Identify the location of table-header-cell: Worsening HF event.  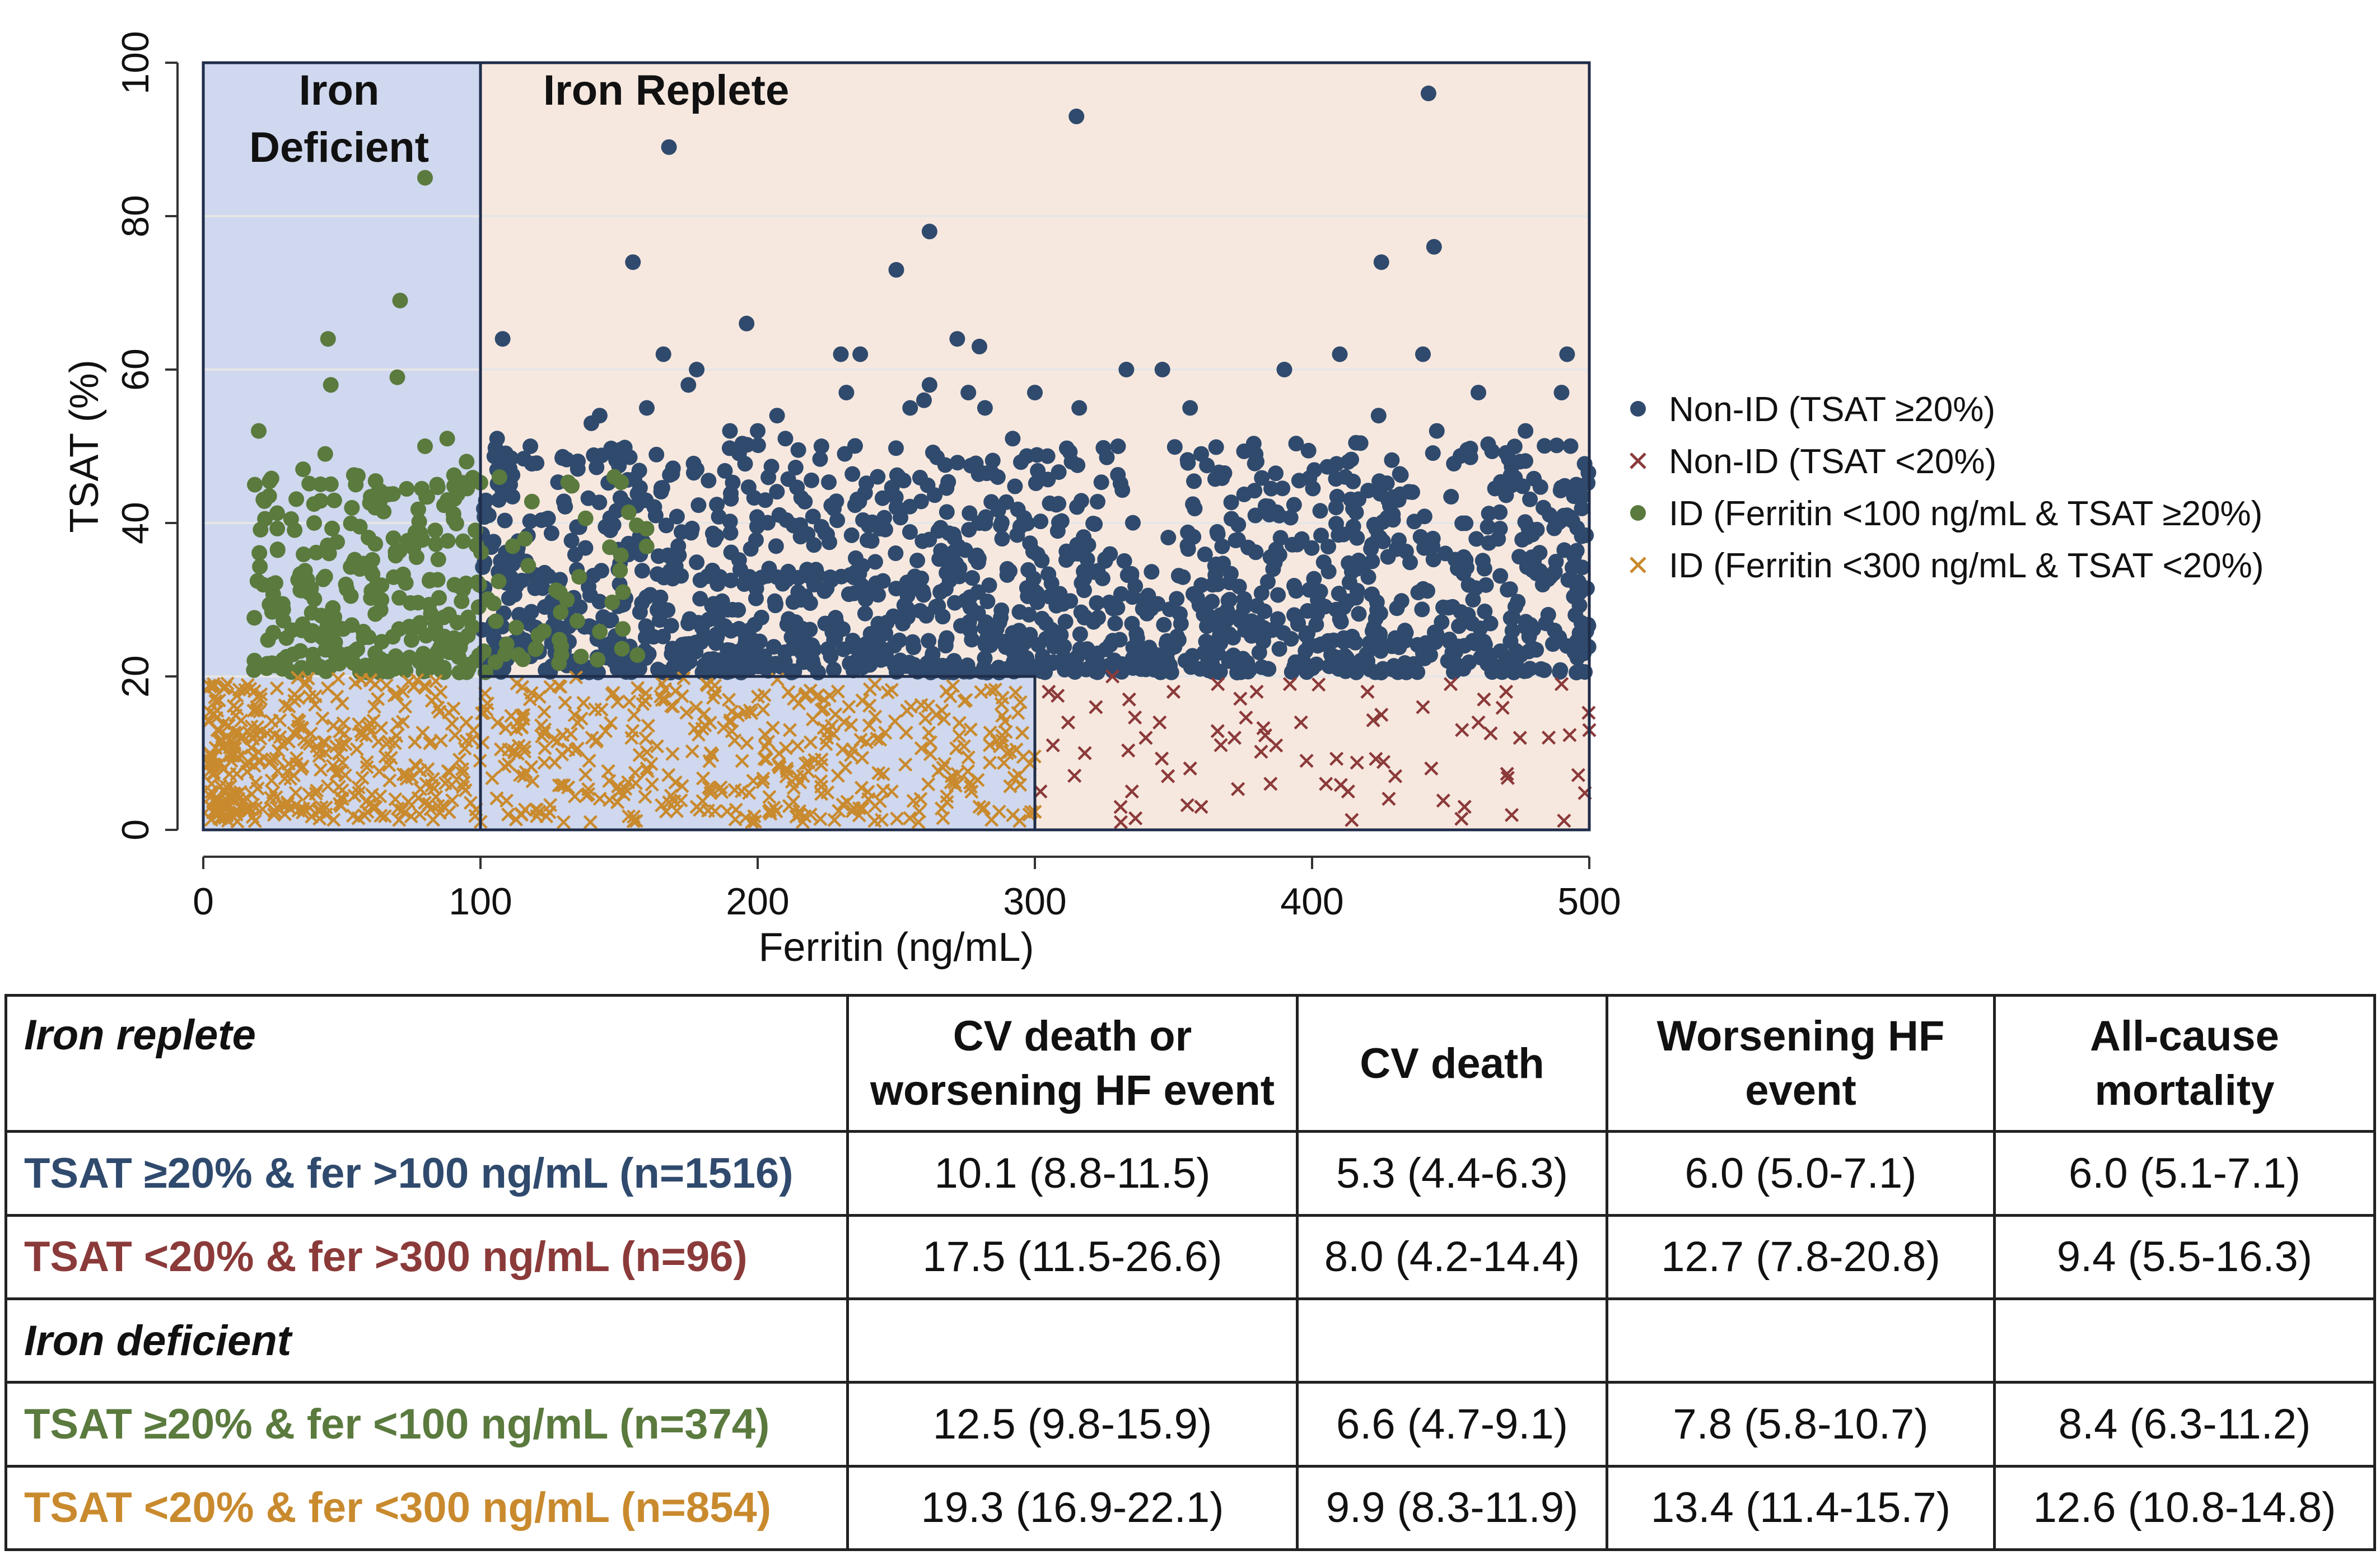
(1801, 1063).